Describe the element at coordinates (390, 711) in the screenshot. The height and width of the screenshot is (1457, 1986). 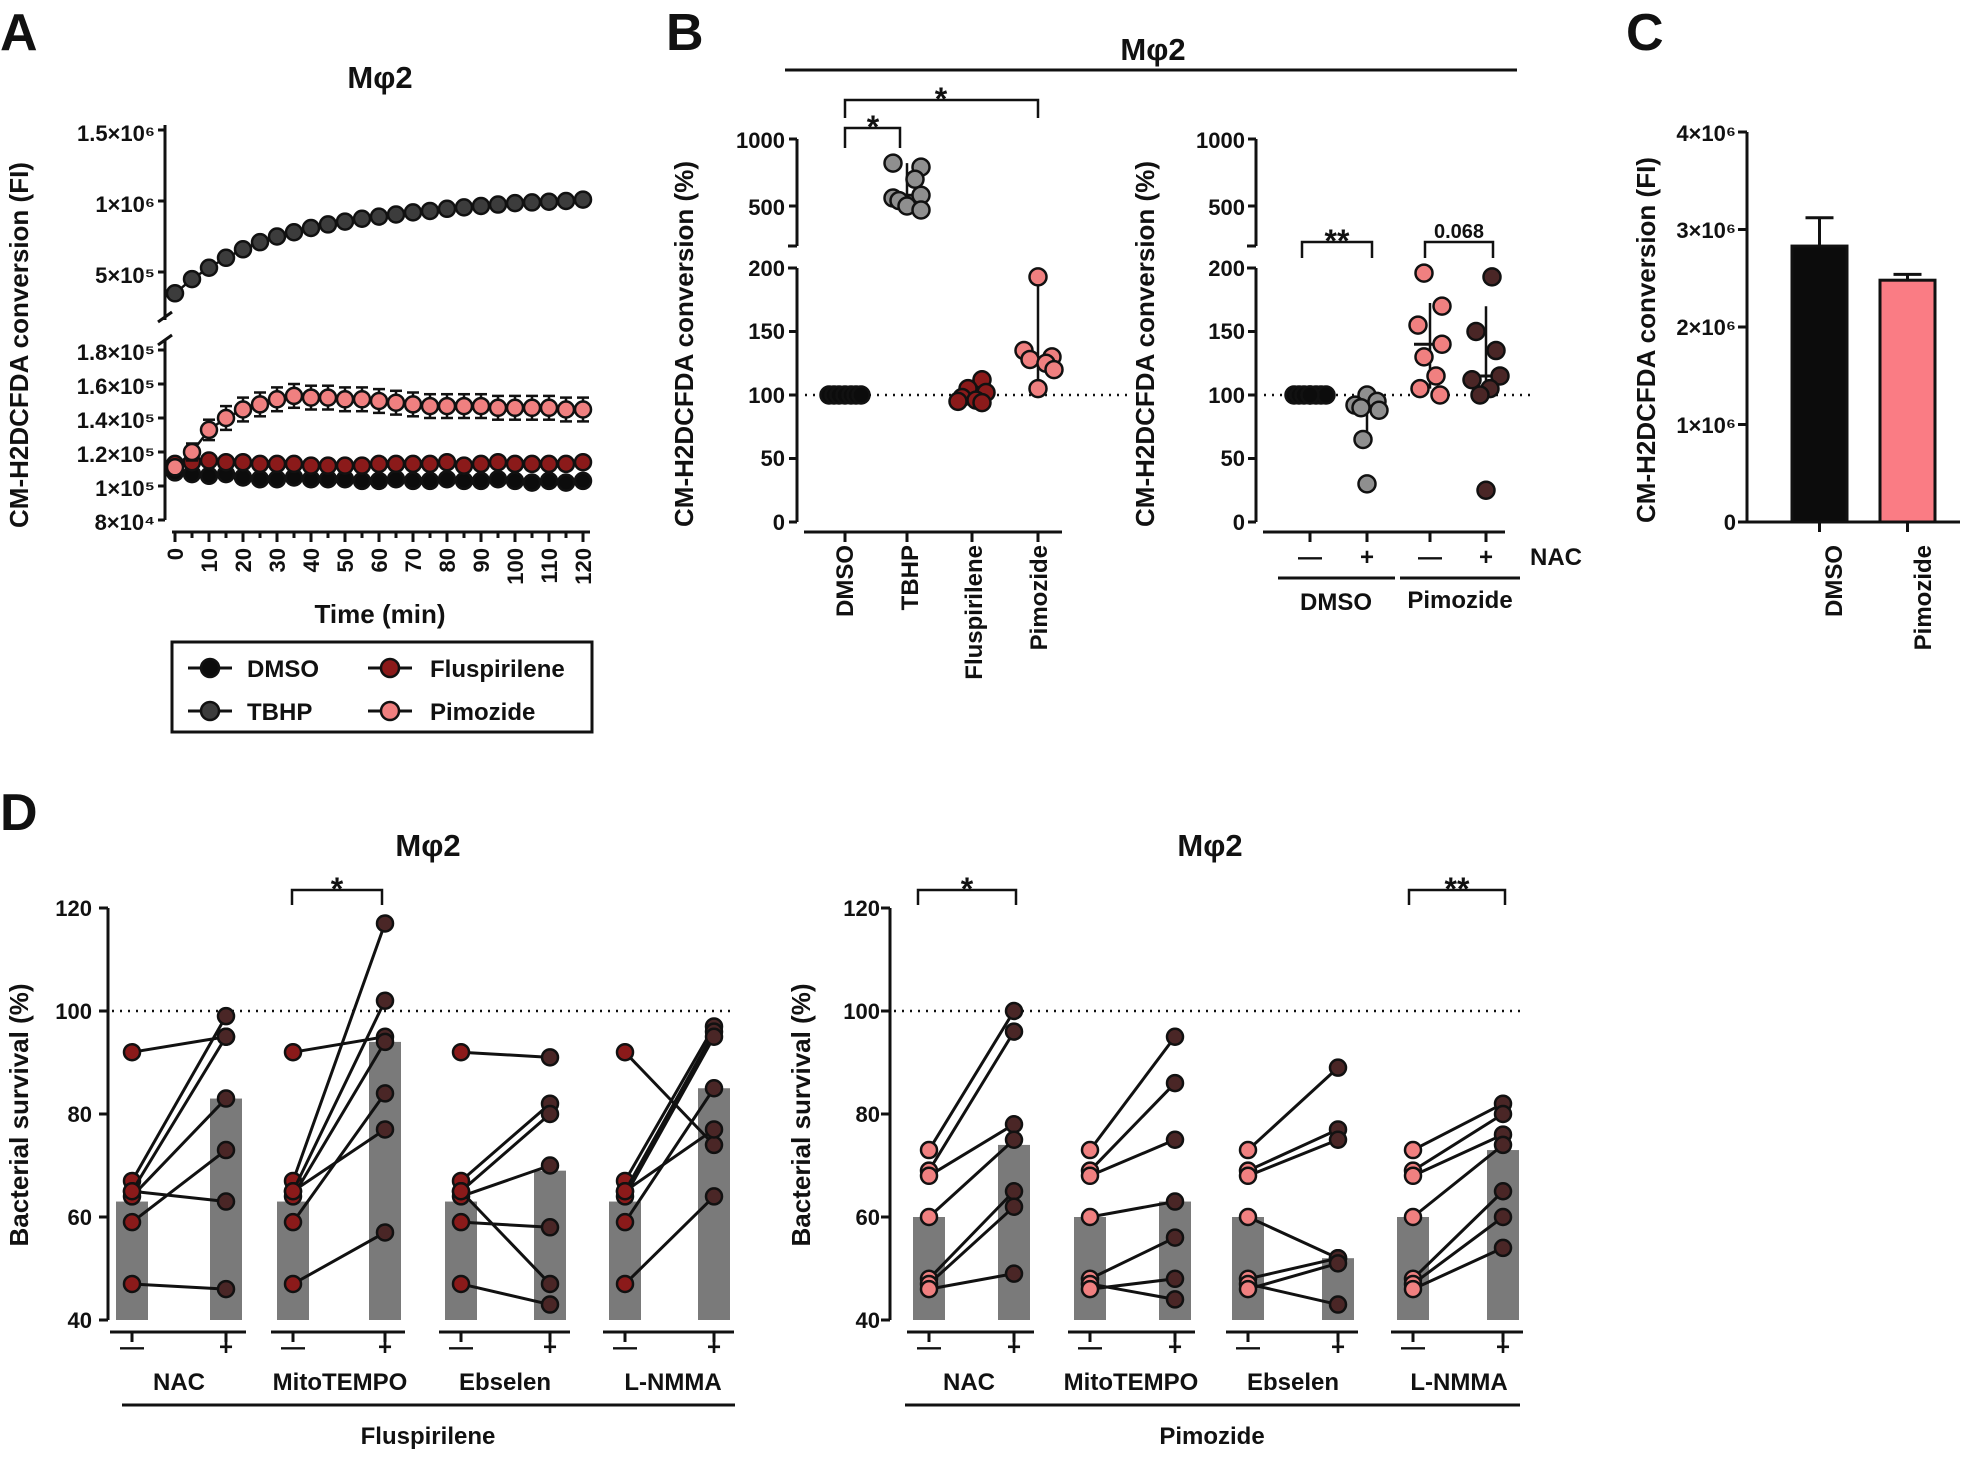
I see `legend-marker-pimozide` at that location.